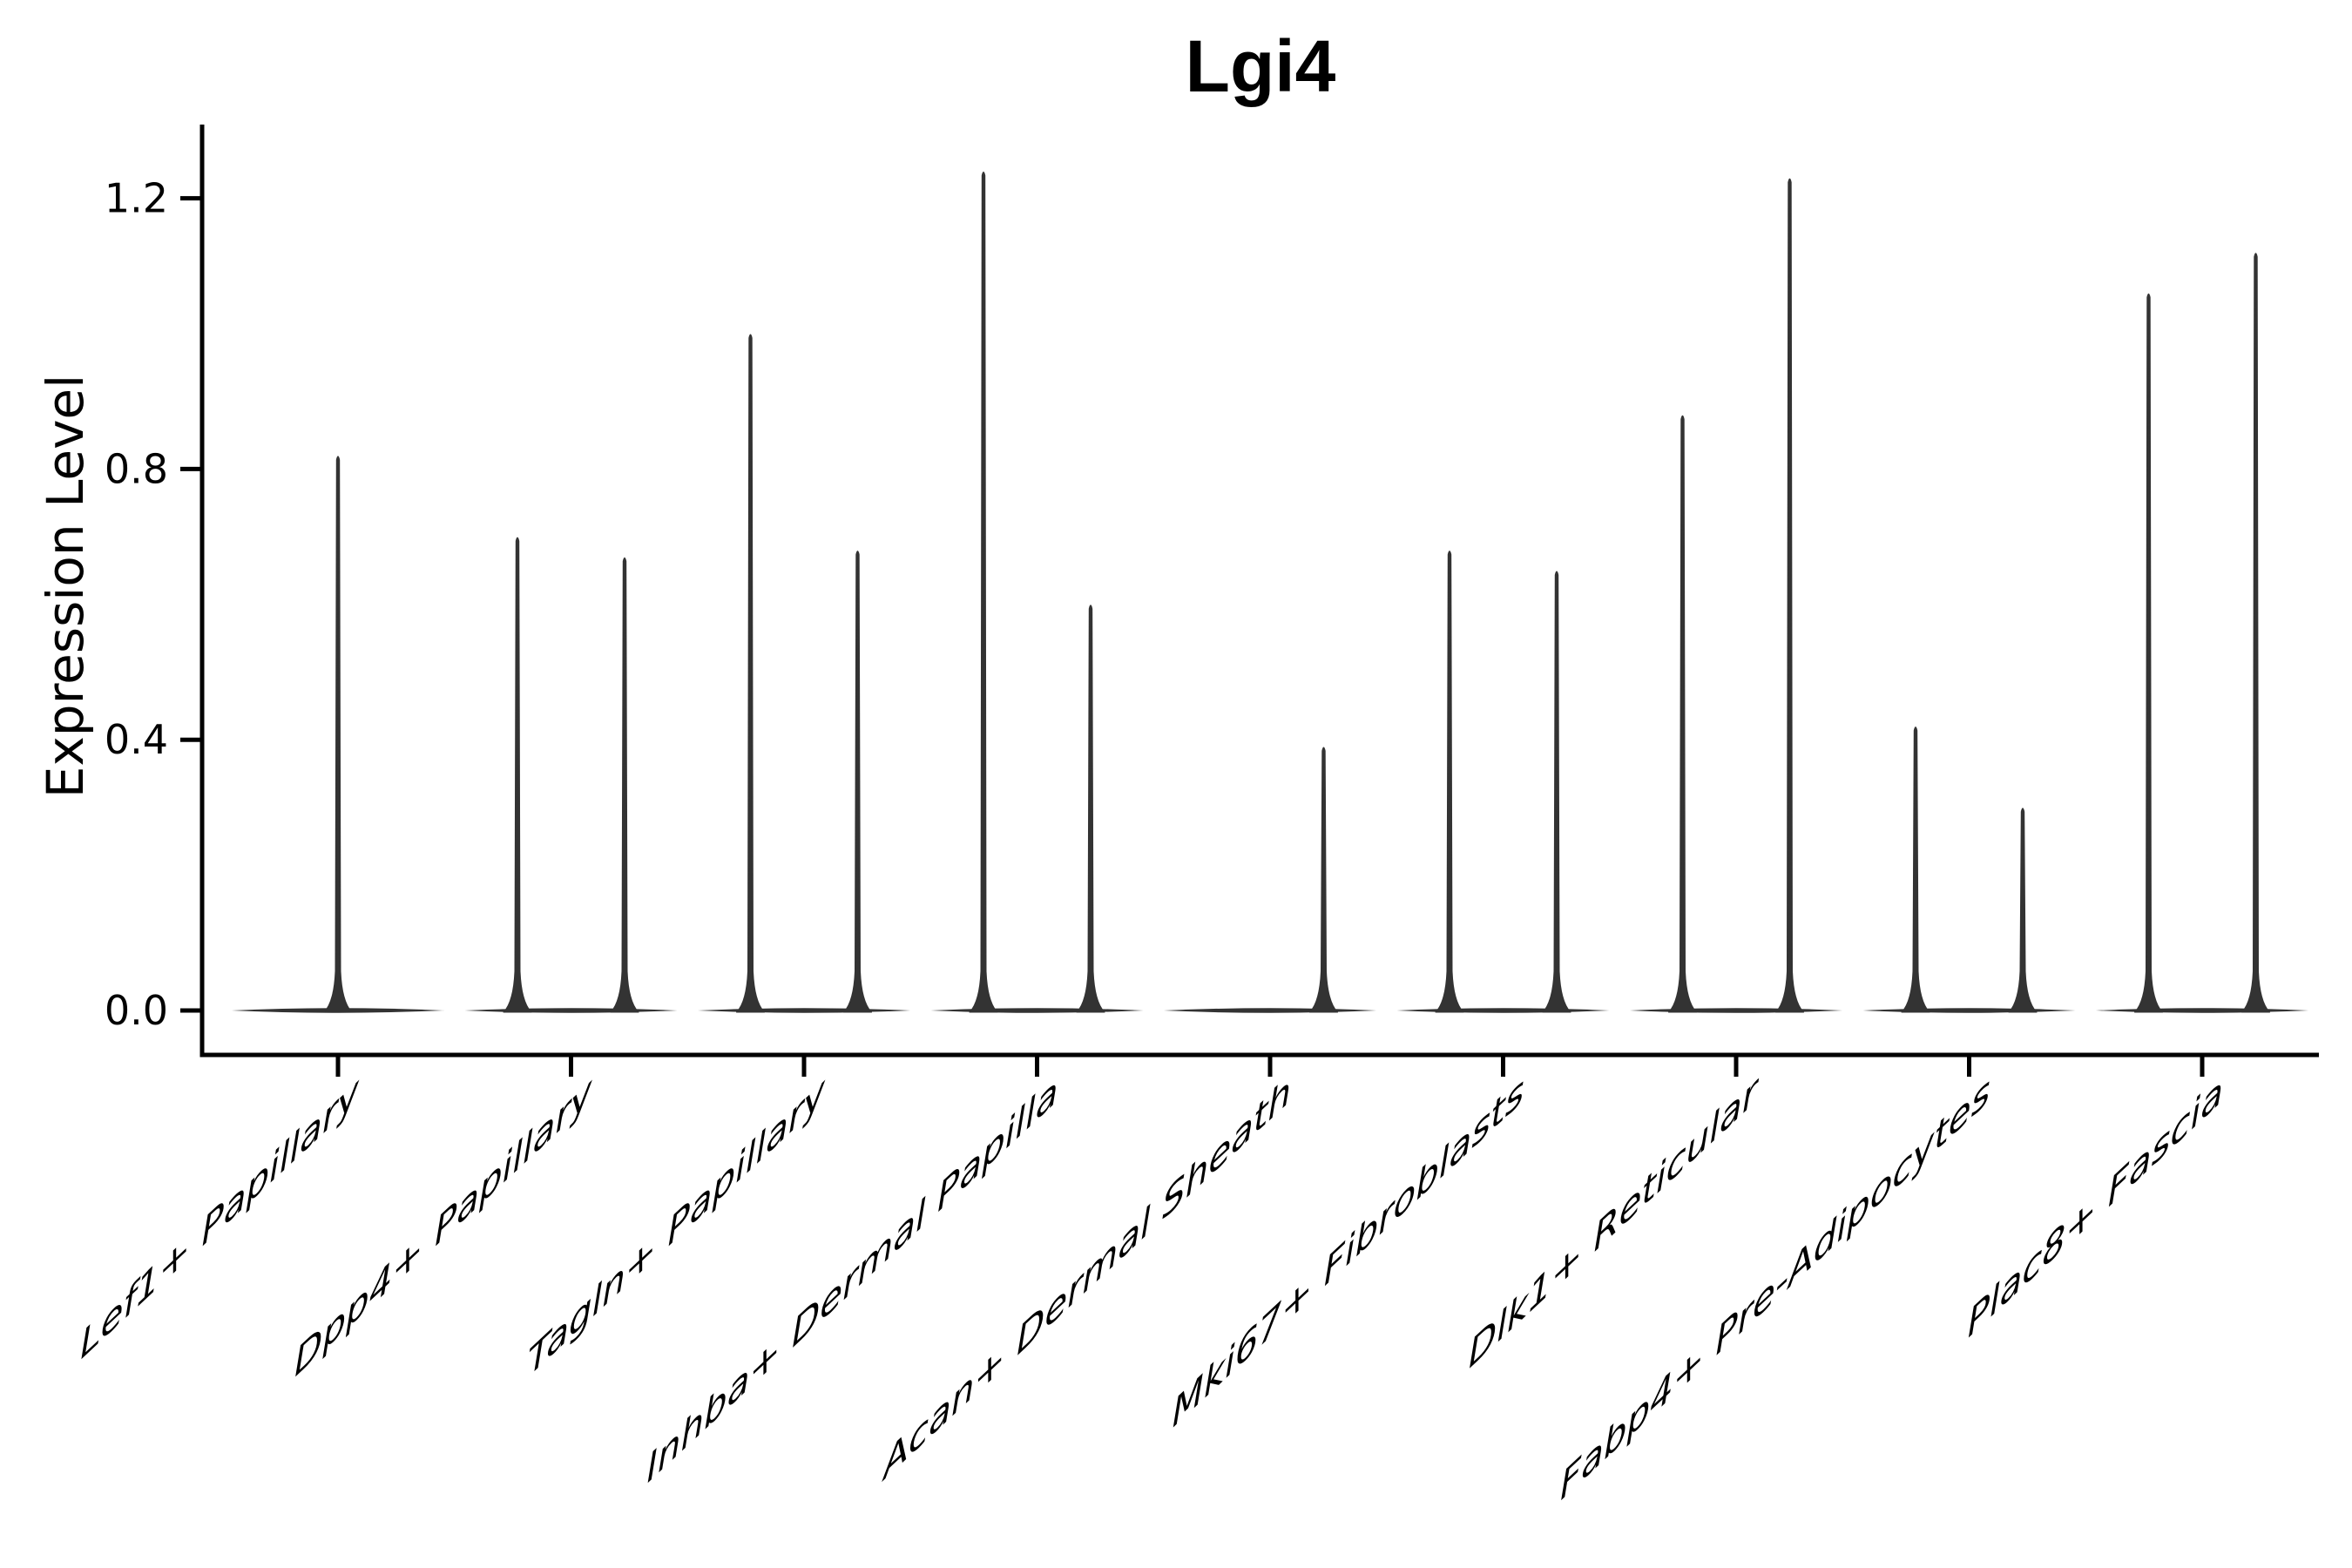  Describe the element at coordinates (1775, 1288) in the screenshot. I see `x-category-label: Fabp4+ Pre-Adipocytes` at that location.